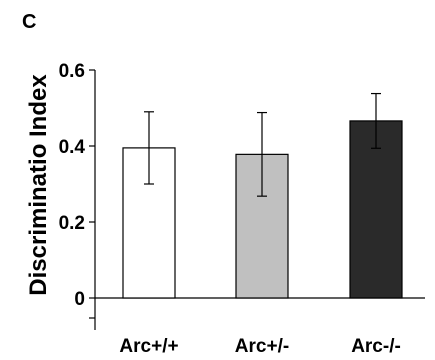 The width and height of the screenshot is (435, 360). Describe the element at coordinates (376, 346) in the screenshot. I see `x-category-label: Arc-/-` at that location.